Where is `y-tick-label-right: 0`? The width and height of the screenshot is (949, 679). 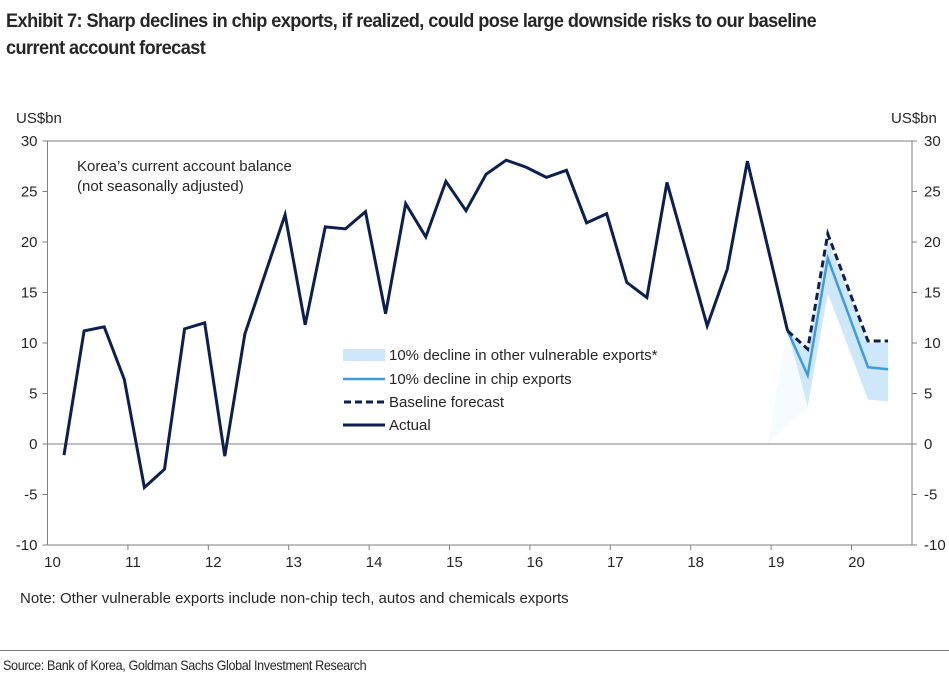 y-tick-label-right: 0 is located at coordinates (928, 444).